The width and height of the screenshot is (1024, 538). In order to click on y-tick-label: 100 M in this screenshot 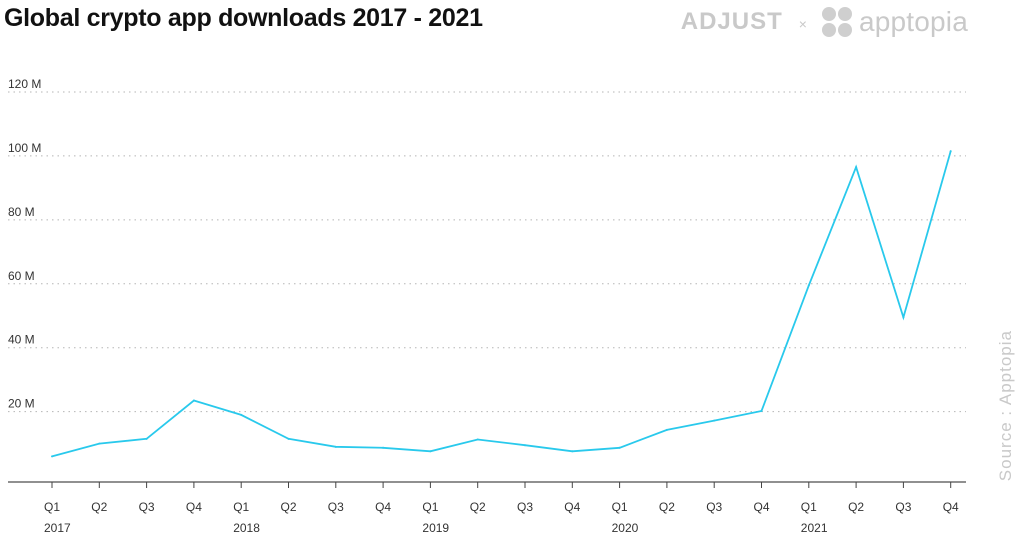, I will do `click(24, 148)`.